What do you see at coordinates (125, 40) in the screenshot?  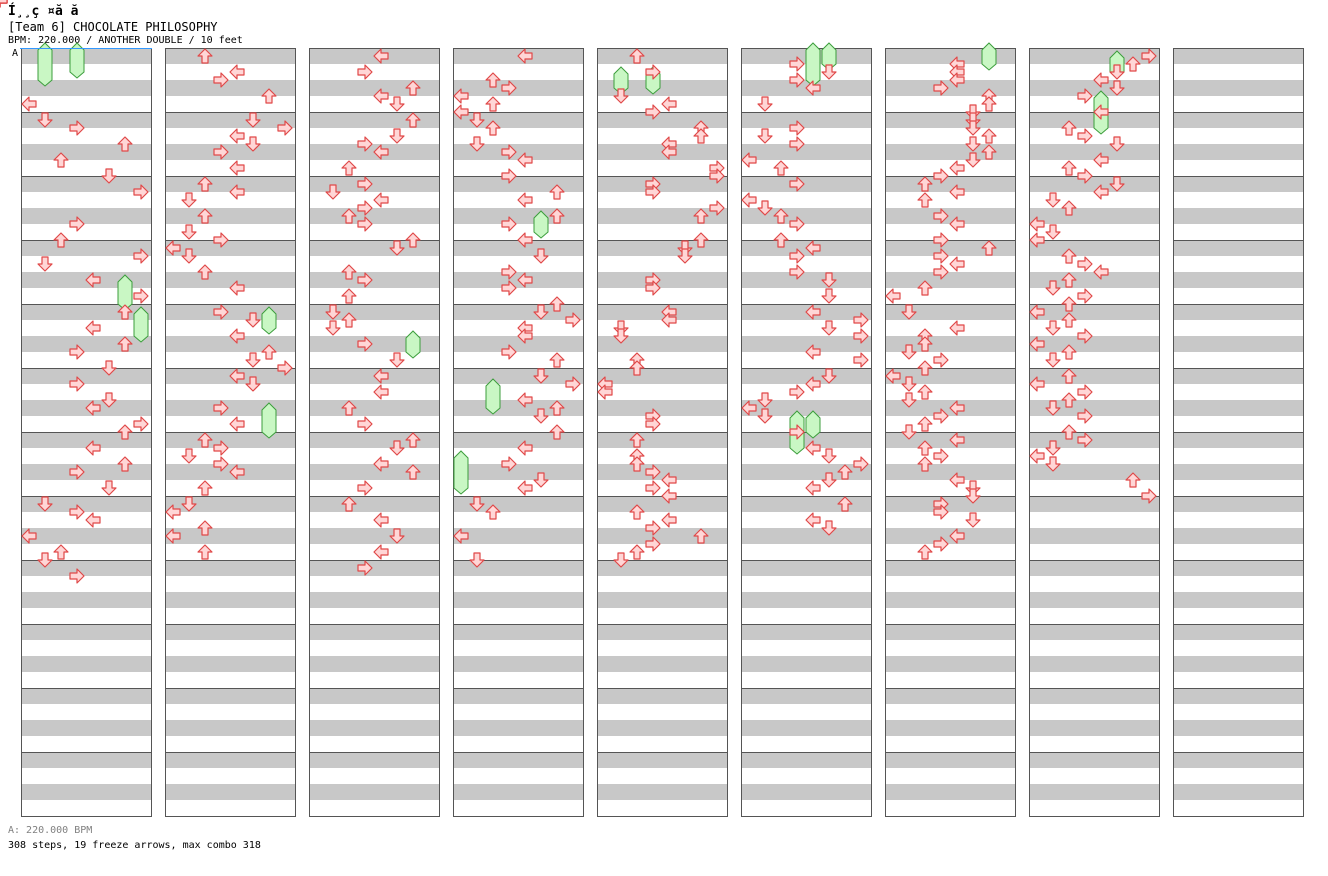 I see `chart-info: BPM: 220.000 / ANOTHER DOUBLE / 10 feet` at bounding box center [125, 40].